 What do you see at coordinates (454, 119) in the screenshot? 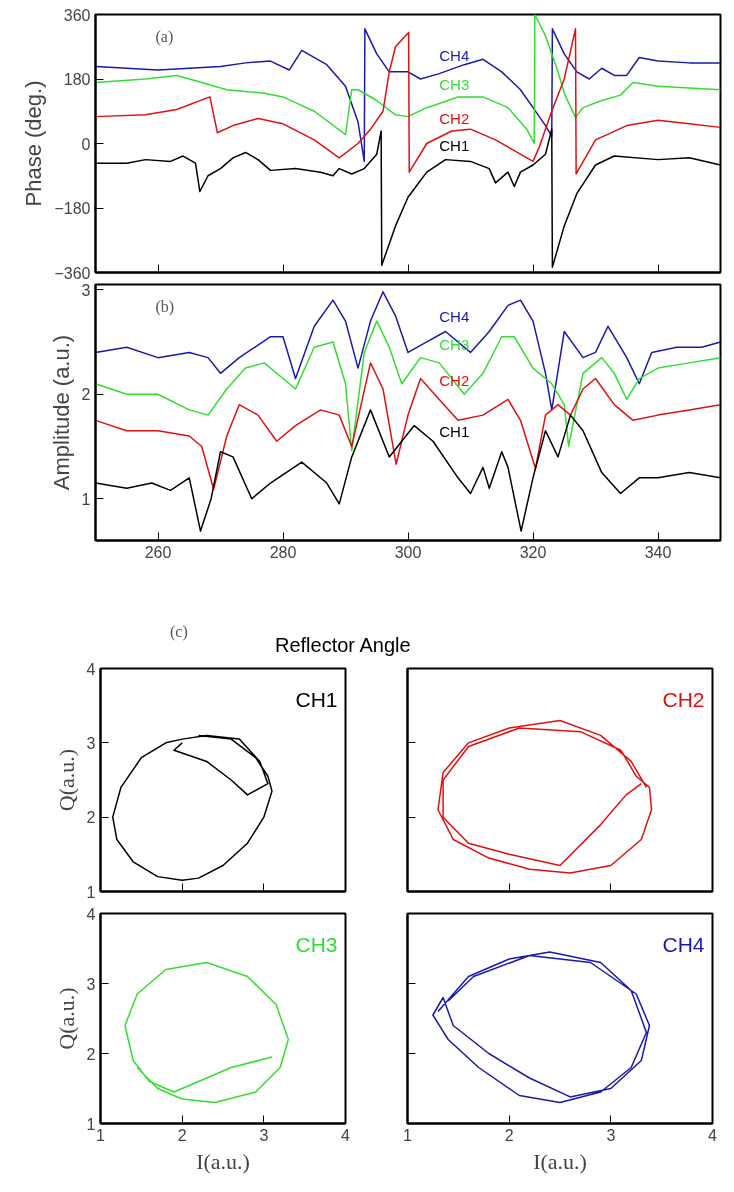
I see `series-label: CH2` at bounding box center [454, 119].